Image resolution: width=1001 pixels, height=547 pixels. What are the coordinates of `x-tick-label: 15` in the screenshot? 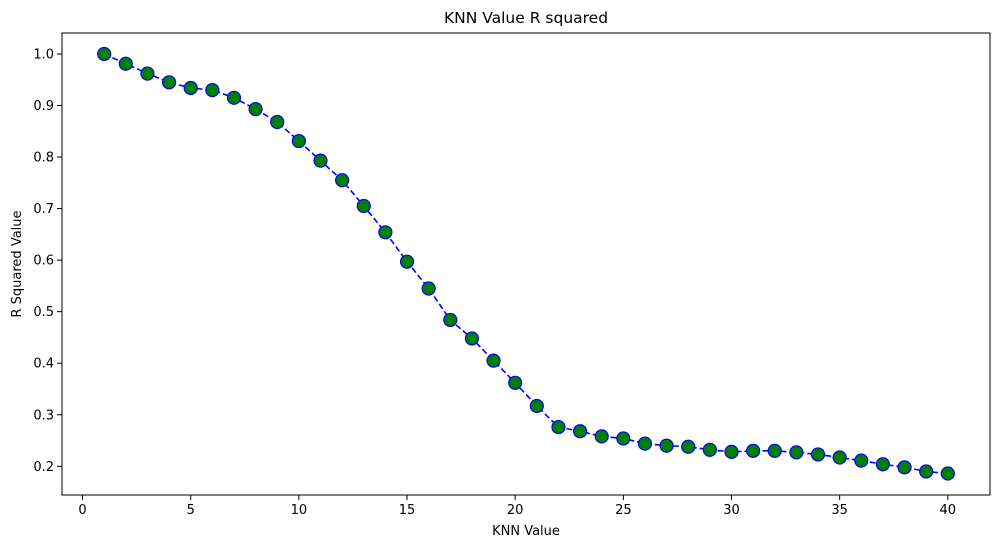 It's located at (407, 510).